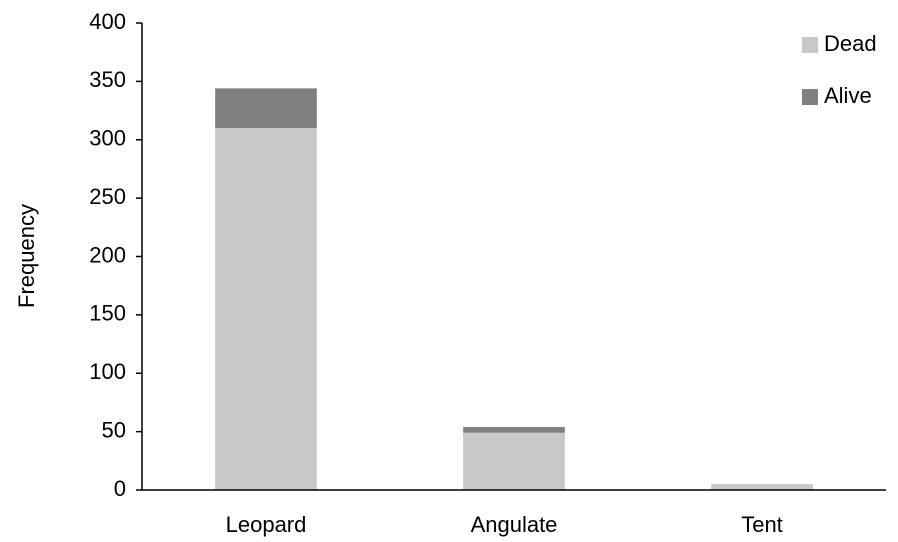 This screenshot has width=898, height=542. I want to click on y-tick-label: 200, so click(107, 254).